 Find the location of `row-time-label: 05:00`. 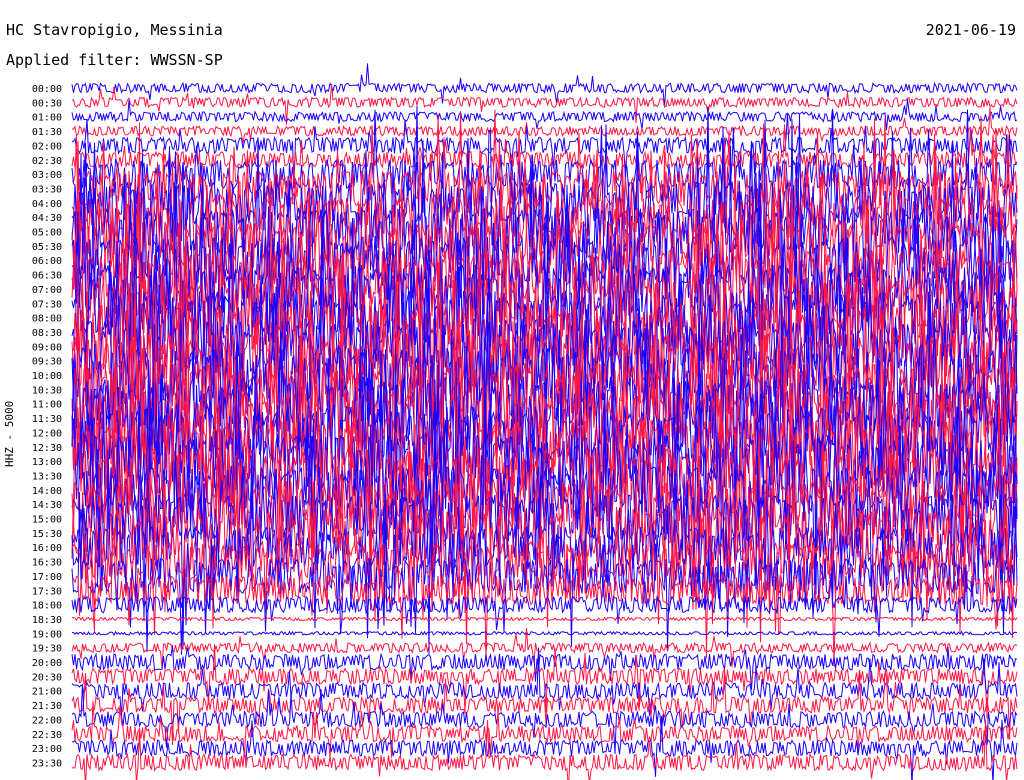

row-time-label: 05:00 is located at coordinates (47, 233).